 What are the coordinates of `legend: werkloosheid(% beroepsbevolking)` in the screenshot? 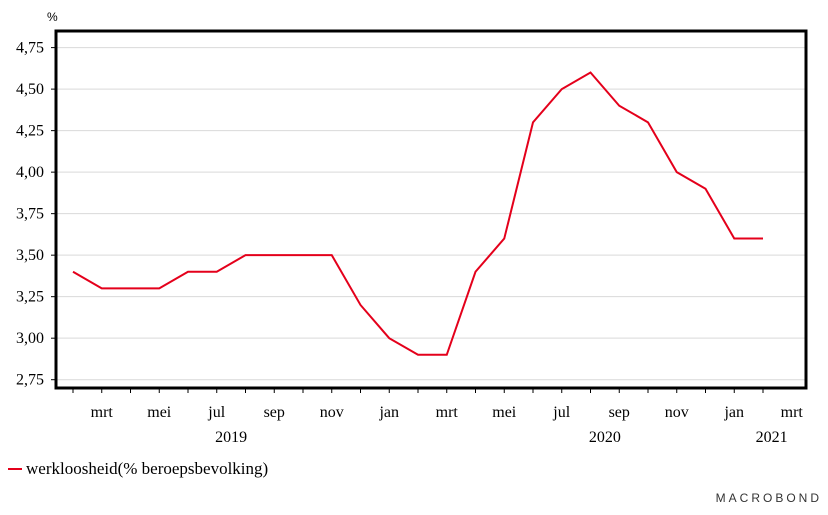 It's located at (138, 469).